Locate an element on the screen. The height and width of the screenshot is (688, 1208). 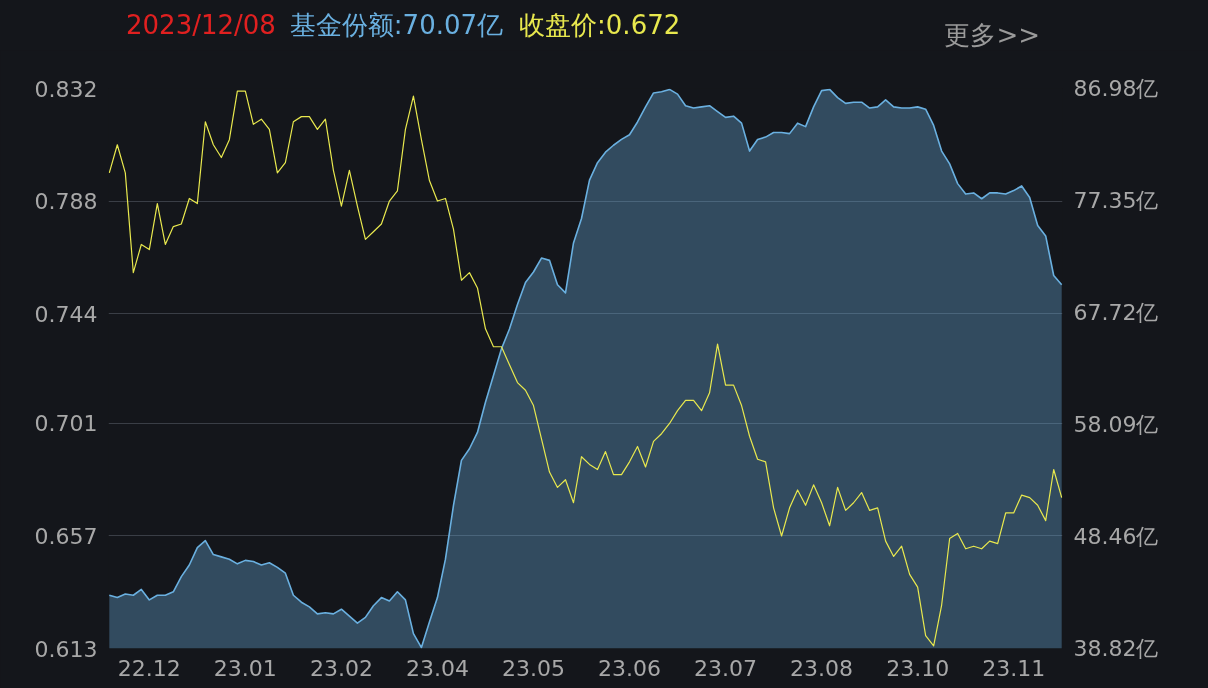
y-tick-label: 0.613 is located at coordinates (66, 649).